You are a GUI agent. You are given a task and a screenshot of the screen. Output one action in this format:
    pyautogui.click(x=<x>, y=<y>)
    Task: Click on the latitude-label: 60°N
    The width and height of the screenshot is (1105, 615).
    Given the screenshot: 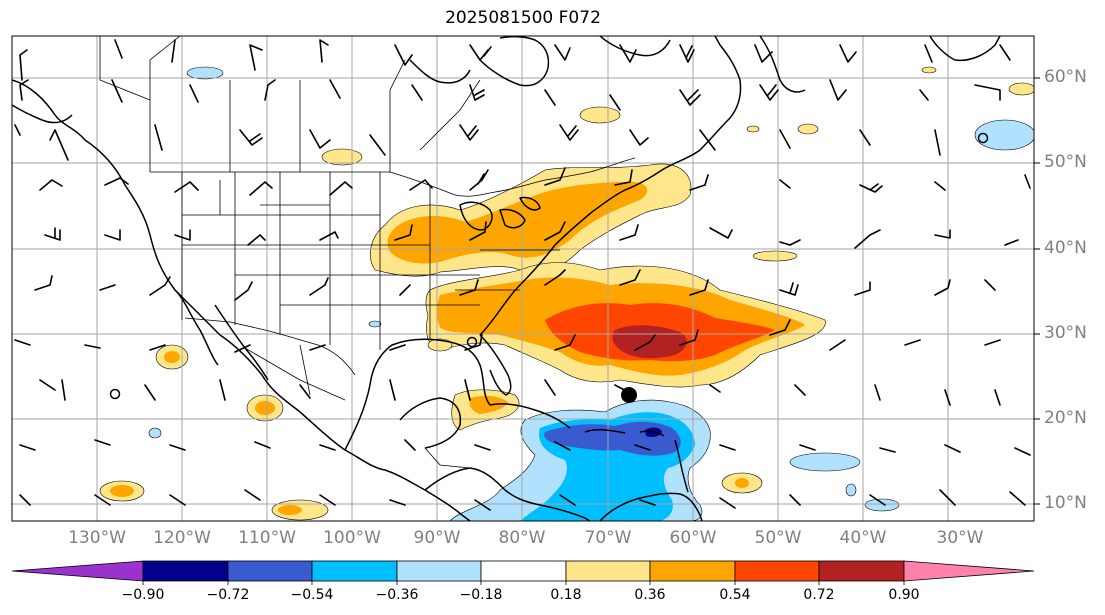 What is the action you would take?
    pyautogui.click(x=1065, y=77)
    